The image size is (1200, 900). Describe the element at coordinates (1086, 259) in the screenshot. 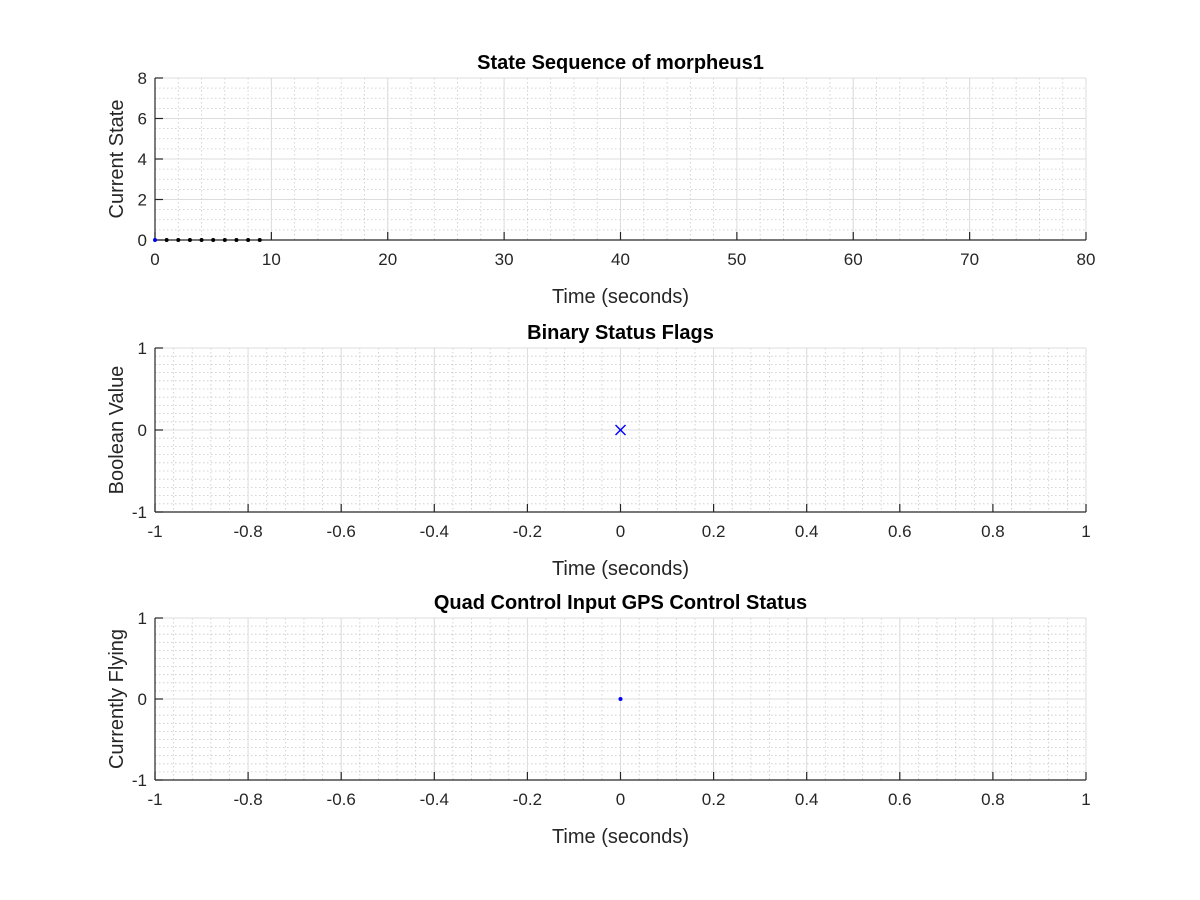

I see `x-tick-label: 80` at that location.